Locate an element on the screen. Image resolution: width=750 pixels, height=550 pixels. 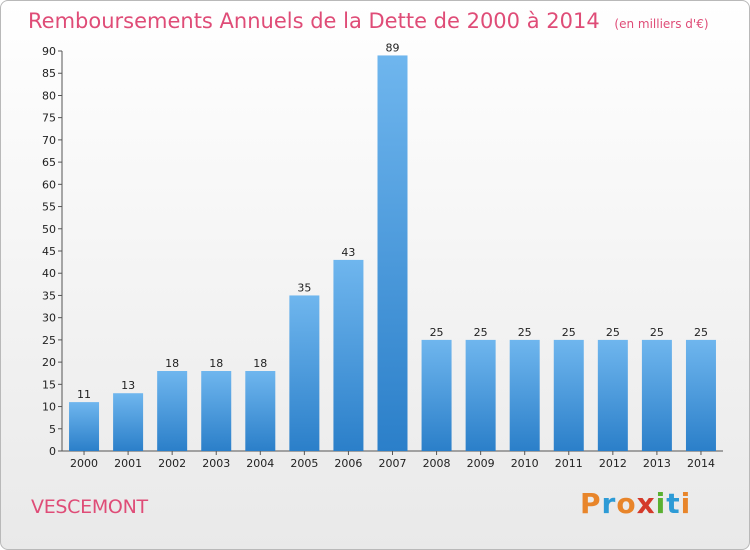
proxiti-logo: Proxiti is located at coordinates (635, 503).